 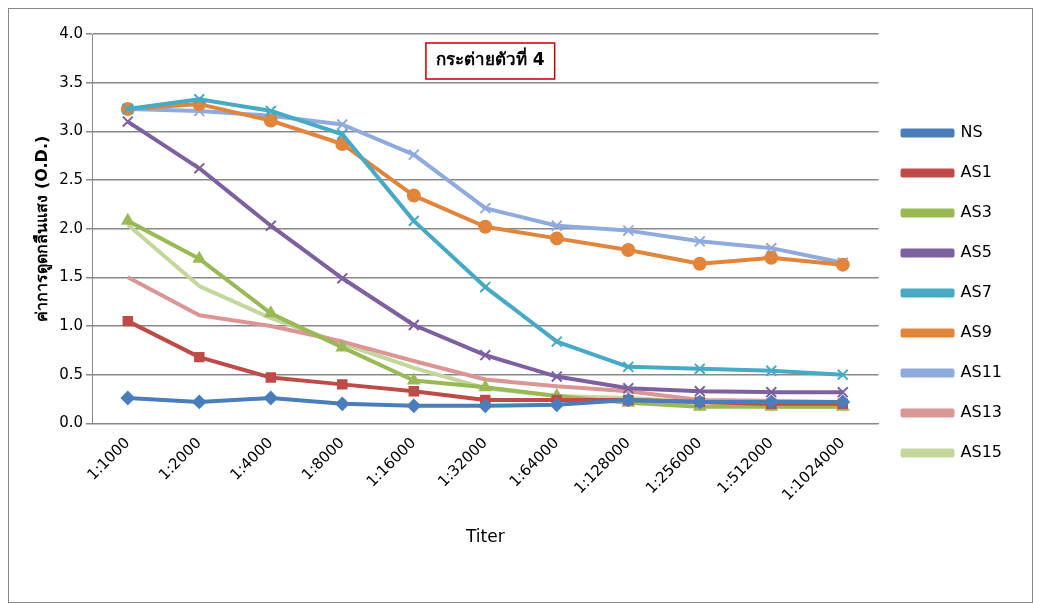 I want to click on y-tick-label: 3.0, so click(x=71, y=130).